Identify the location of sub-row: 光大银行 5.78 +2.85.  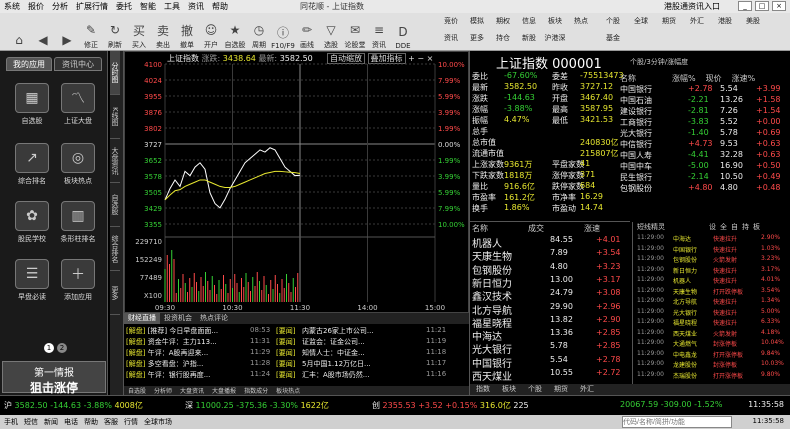
(551, 348).